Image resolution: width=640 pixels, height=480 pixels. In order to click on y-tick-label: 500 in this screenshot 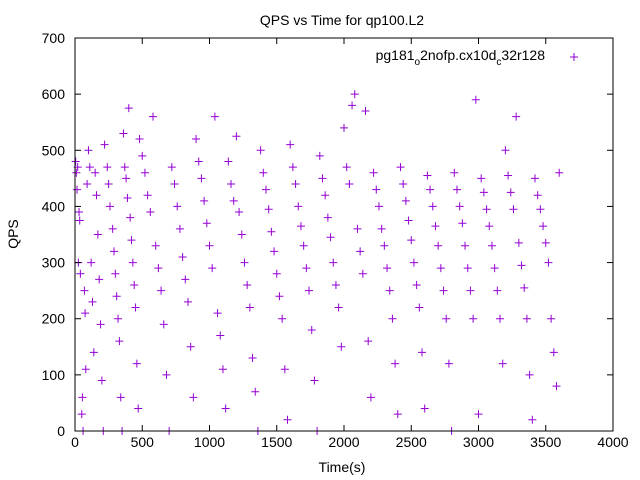, I will do `click(54, 150)`.